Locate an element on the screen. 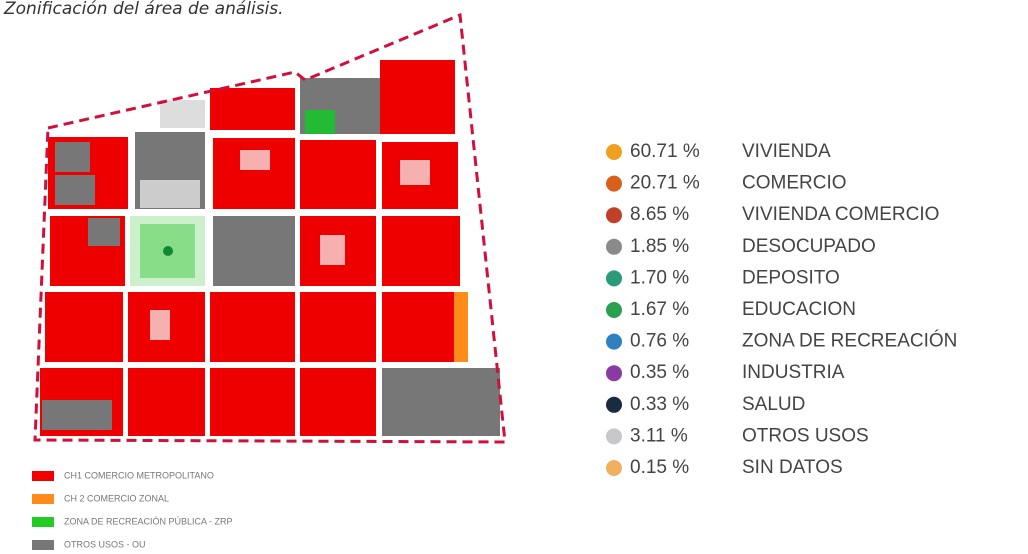 This screenshot has height=554, width=1028. percent: 8.65 % is located at coordinates (659, 214).